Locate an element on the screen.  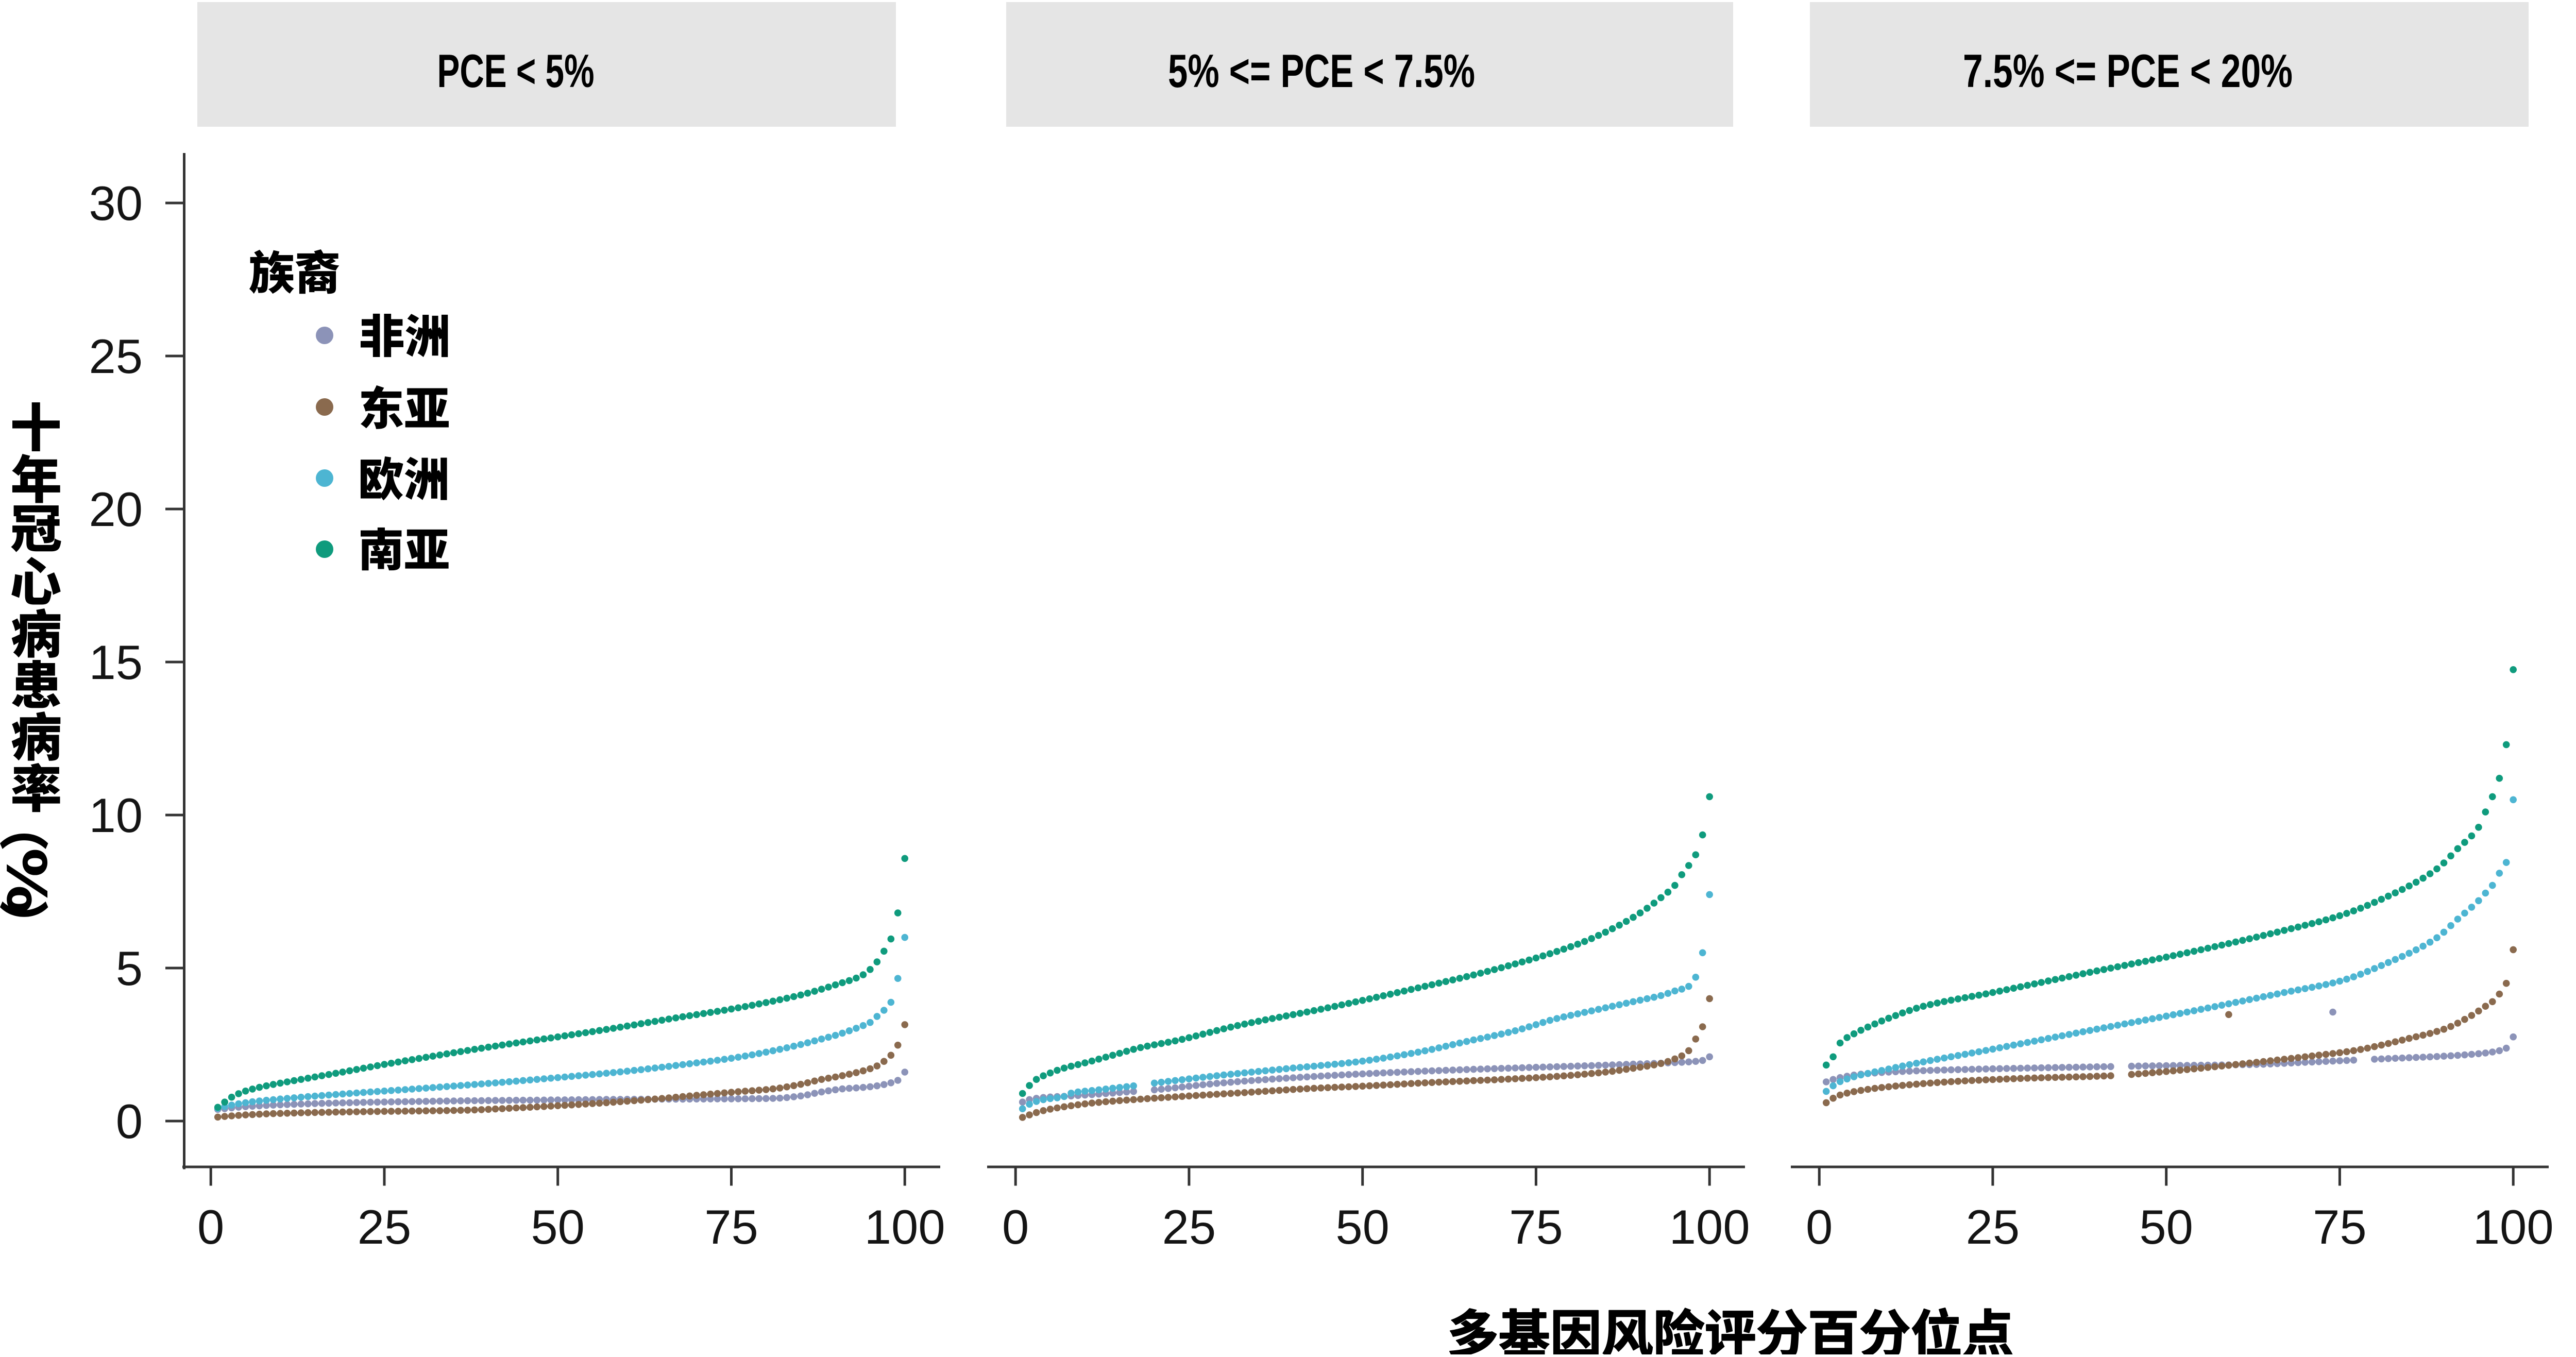
svg-text: 20 is located at coordinates (116, 509).